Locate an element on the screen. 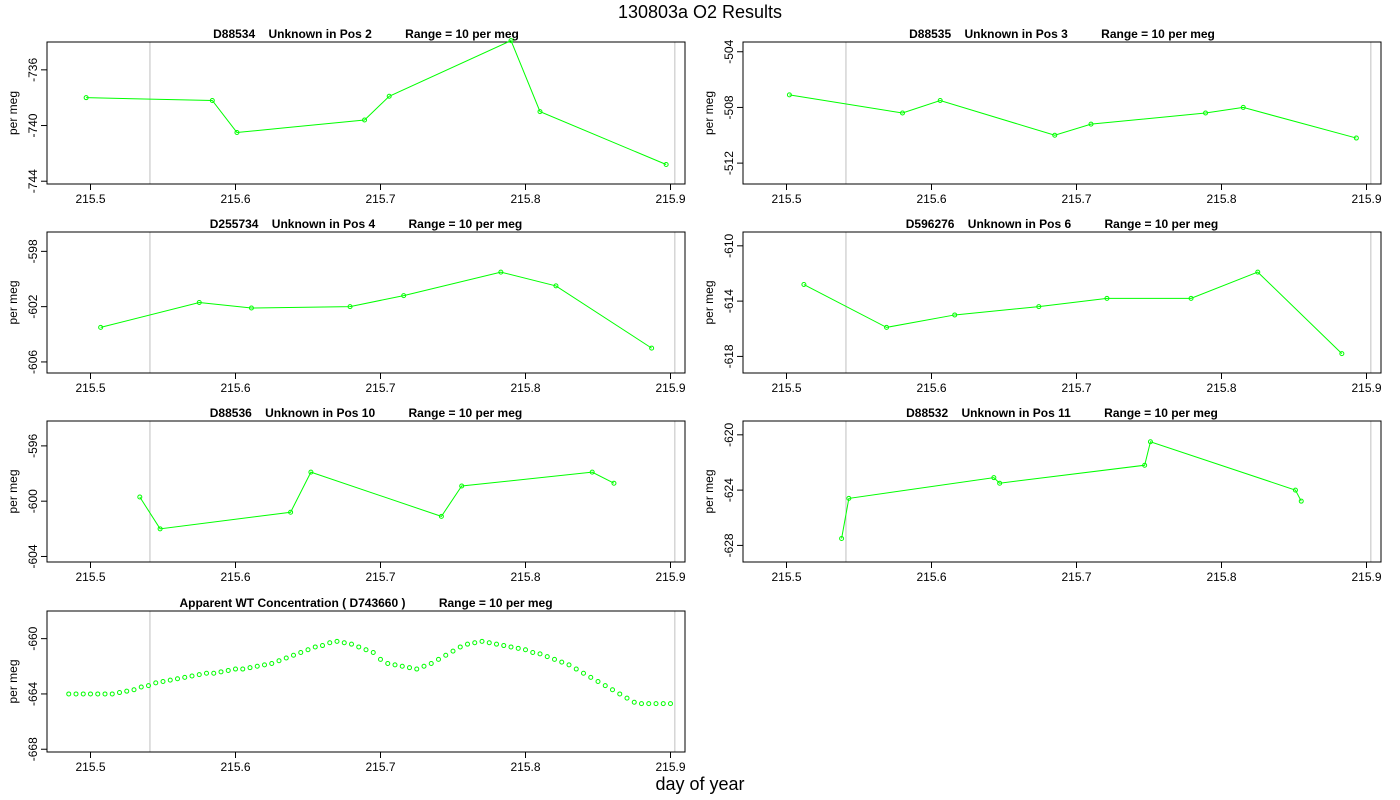  y-tick-label: -668 is located at coordinates (33, 749).